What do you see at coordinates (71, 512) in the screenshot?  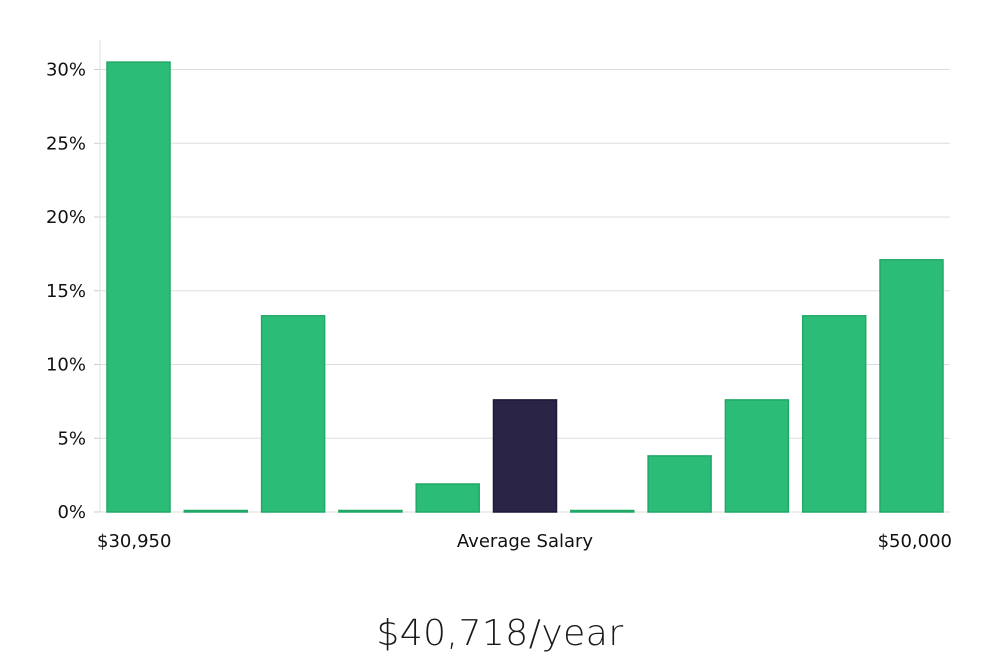 I see `y-tick-label: 0%` at bounding box center [71, 512].